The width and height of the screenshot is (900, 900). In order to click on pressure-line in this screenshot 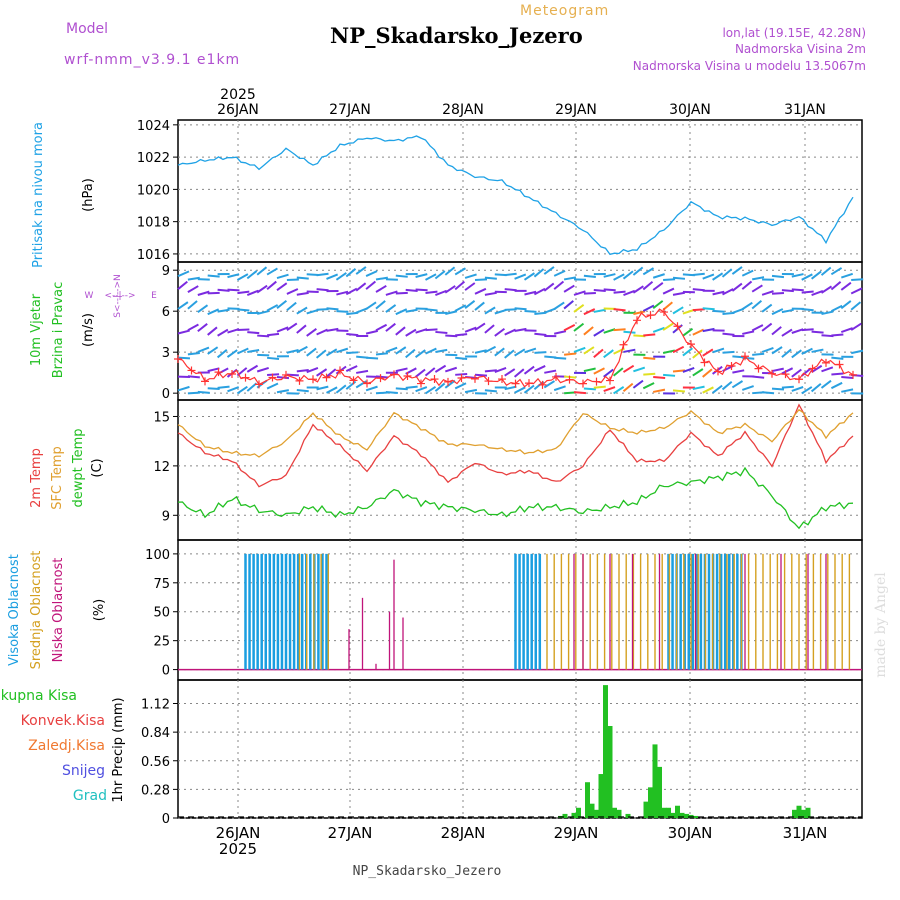, I will do `click(515, 195)`.